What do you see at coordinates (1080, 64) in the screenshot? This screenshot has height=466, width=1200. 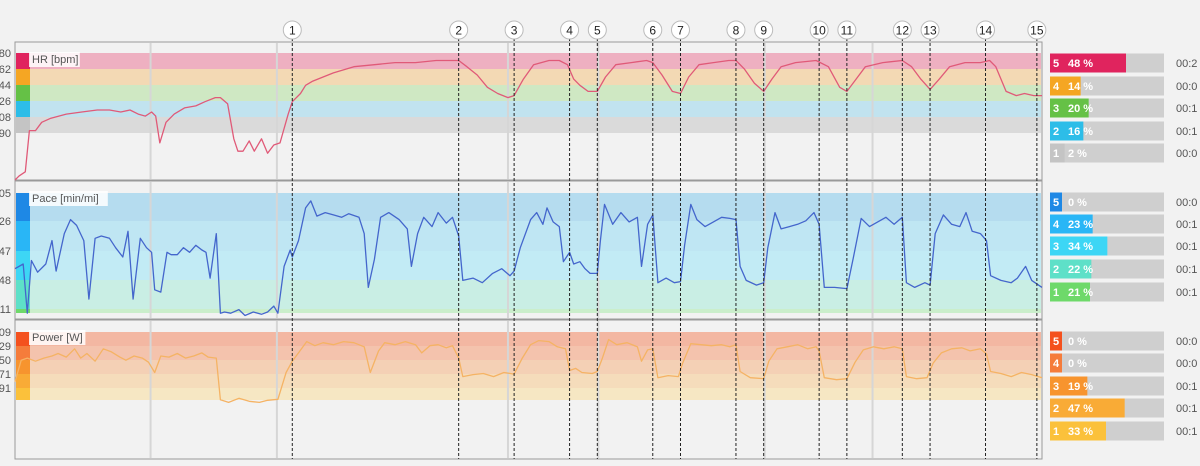 I see `zone-summary-percent: 48 %` at bounding box center [1080, 64].